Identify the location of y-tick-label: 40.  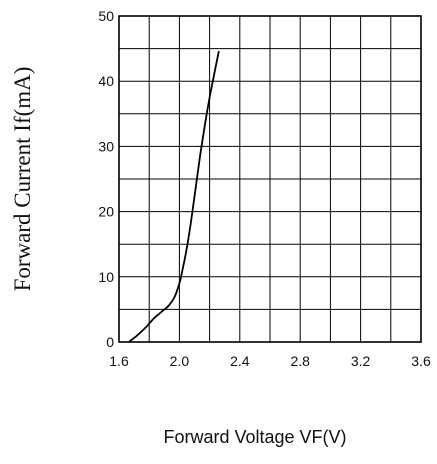
(106, 81).